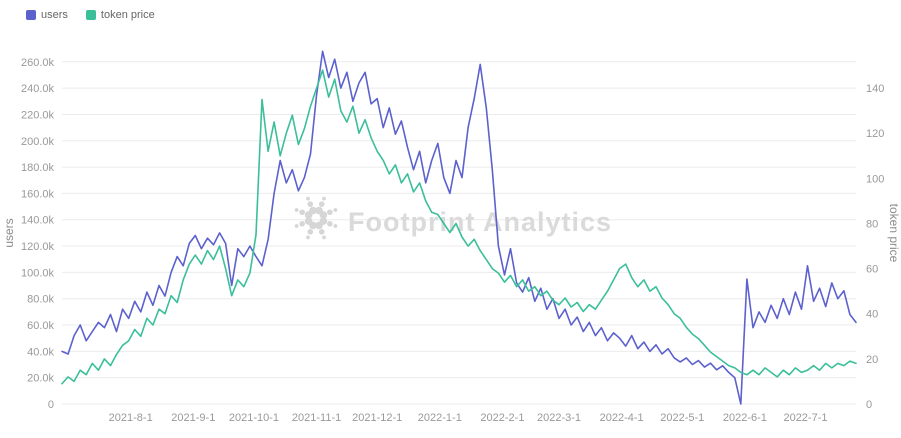  What do you see at coordinates (894, 233) in the screenshot?
I see `right-axis-title: token price` at bounding box center [894, 233].